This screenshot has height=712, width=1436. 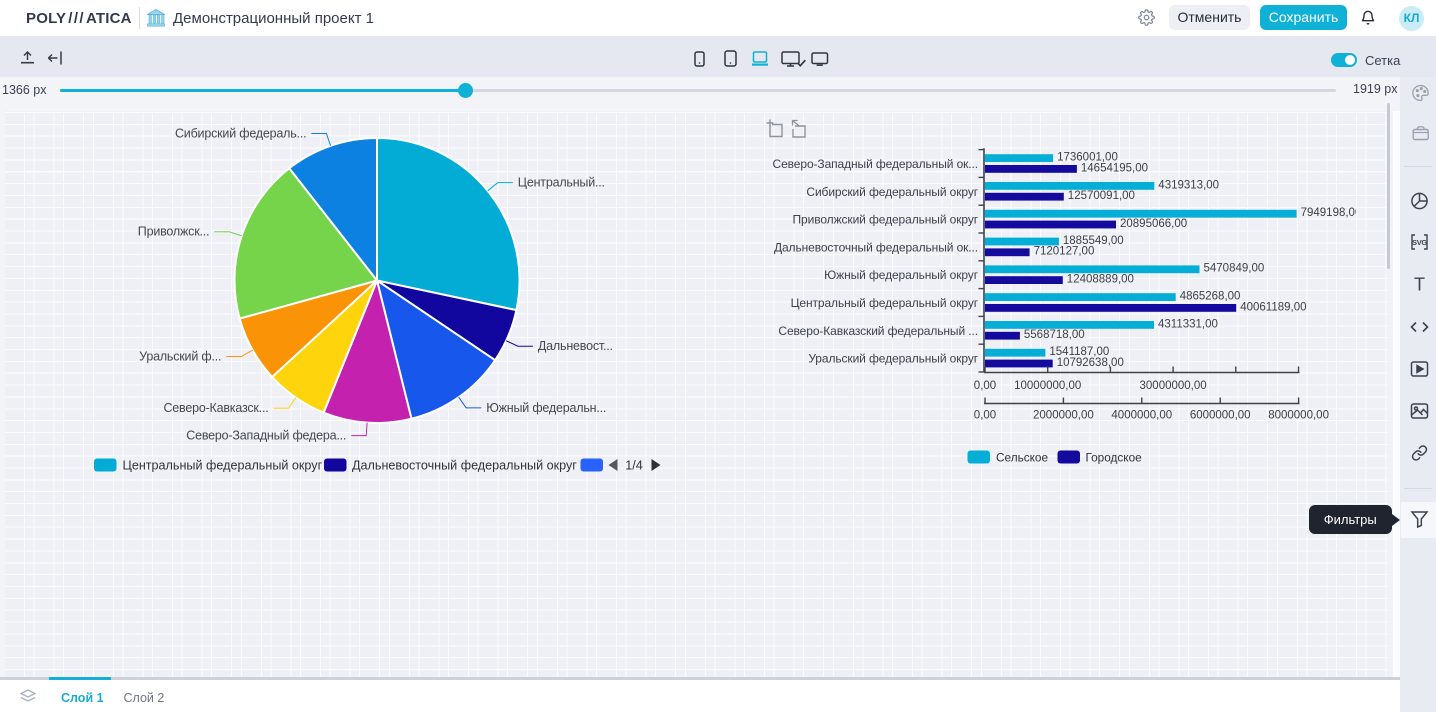 What do you see at coordinates (1114, 168) in the screenshot?
I see `svg-text: 14654195,00` at bounding box center [1114, 168].